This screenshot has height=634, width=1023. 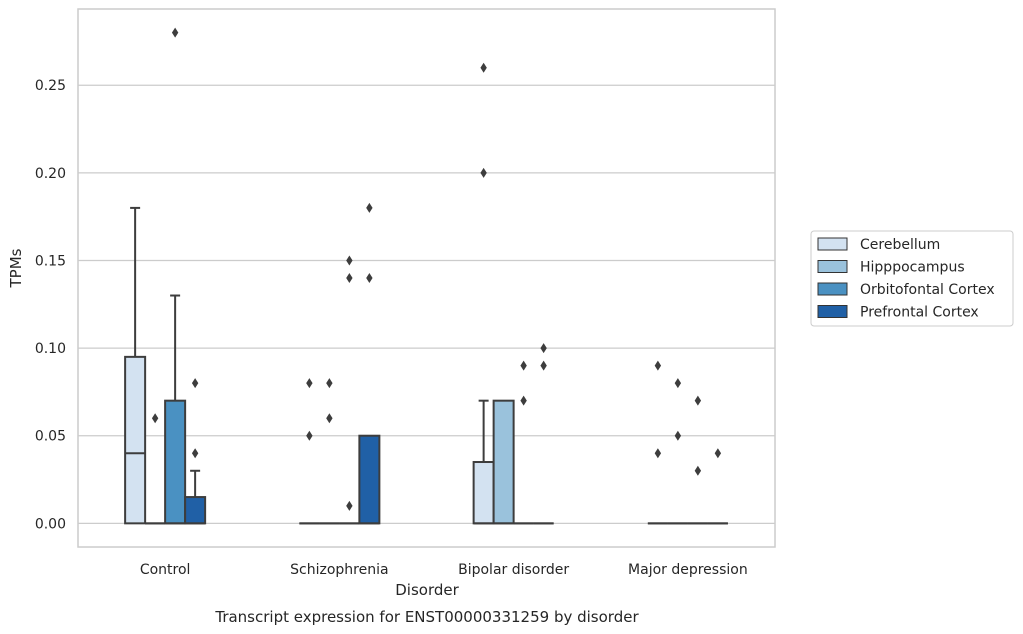 I want to click on x-tick-label: Major depression, so click(x=688, y=570).